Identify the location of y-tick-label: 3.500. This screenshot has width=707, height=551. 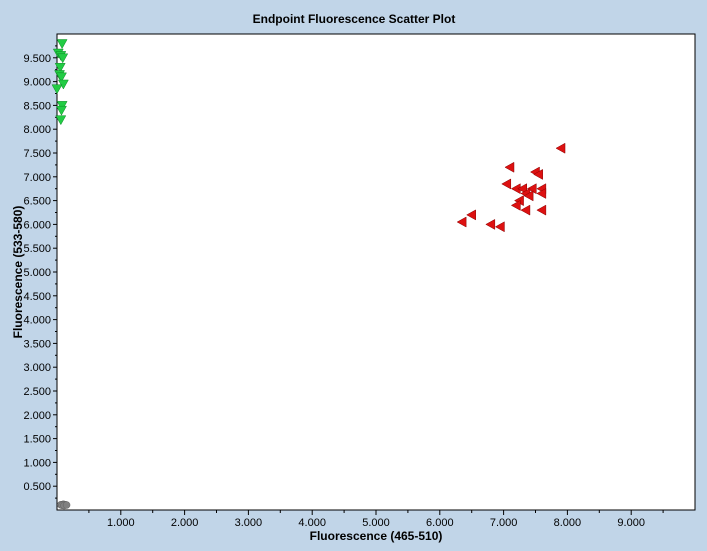
(37, 344).